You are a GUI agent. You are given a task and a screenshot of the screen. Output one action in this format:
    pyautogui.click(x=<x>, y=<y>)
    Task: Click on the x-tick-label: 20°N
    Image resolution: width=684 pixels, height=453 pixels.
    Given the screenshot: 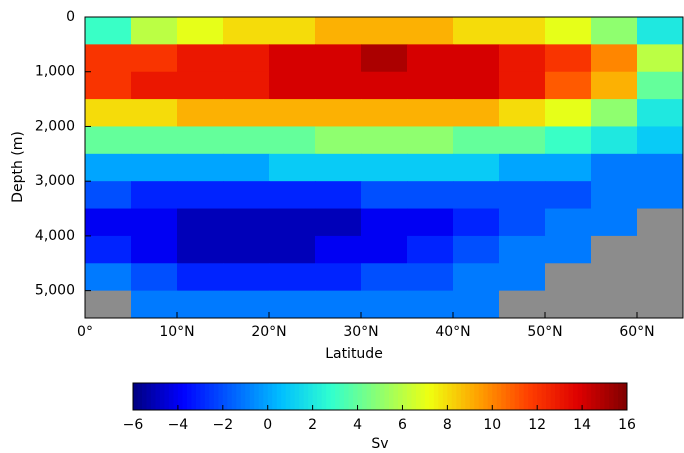 What is the action you would take?
    pyautogui.click(x=268, y=332)
    